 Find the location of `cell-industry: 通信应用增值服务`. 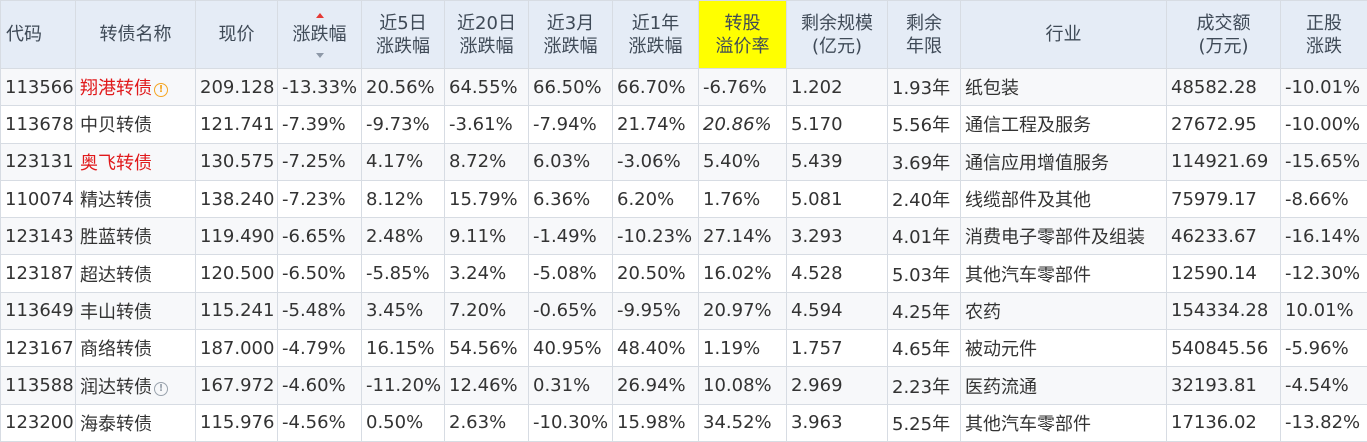

cell-industry: 通信应用增值服务 is located at coordinates (1063, 161).